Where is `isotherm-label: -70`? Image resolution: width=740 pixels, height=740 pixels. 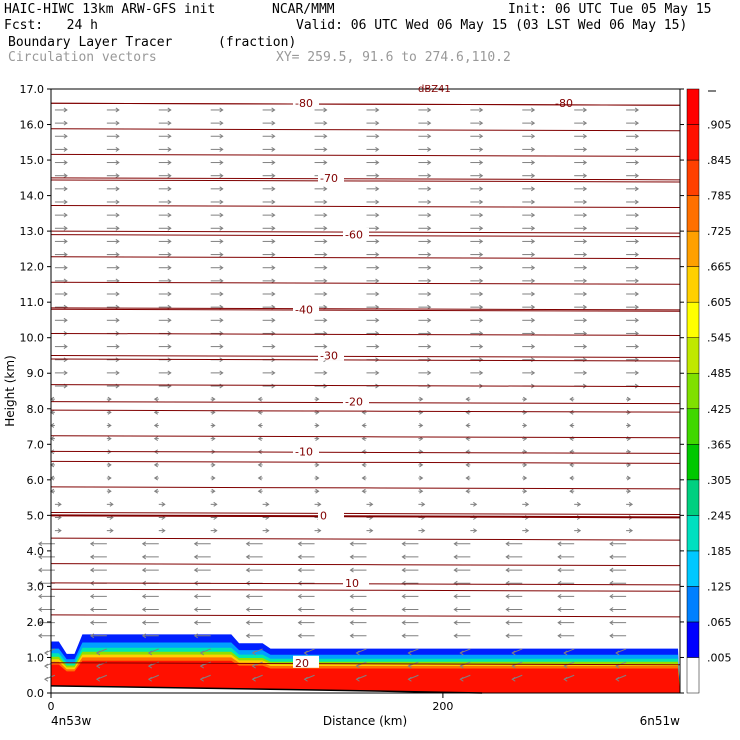
isotherm-label: -70 is located at coordinates (329, 178).